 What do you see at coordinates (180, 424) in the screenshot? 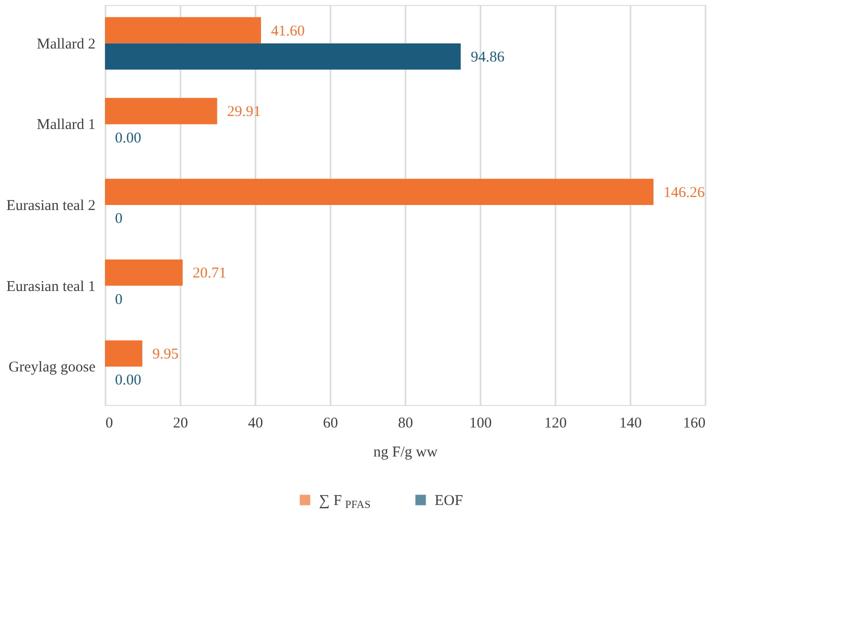
I see `x-tick-label: 20` at bounding box center [180, 424].